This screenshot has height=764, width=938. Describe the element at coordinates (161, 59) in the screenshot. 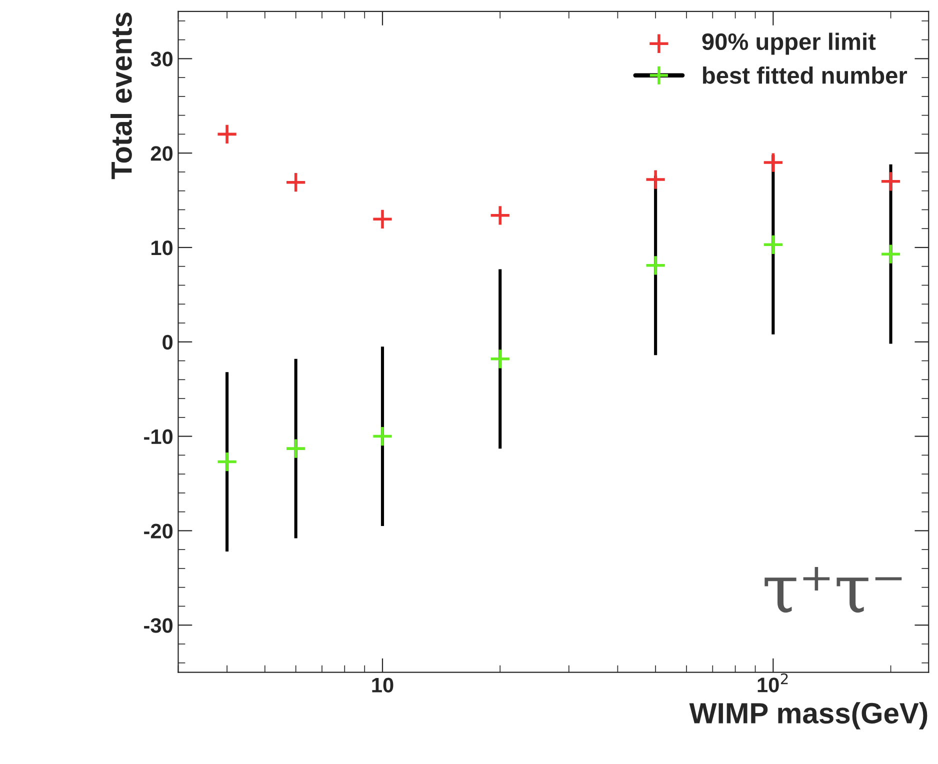

I see `y-tick-label: 30` at that location.